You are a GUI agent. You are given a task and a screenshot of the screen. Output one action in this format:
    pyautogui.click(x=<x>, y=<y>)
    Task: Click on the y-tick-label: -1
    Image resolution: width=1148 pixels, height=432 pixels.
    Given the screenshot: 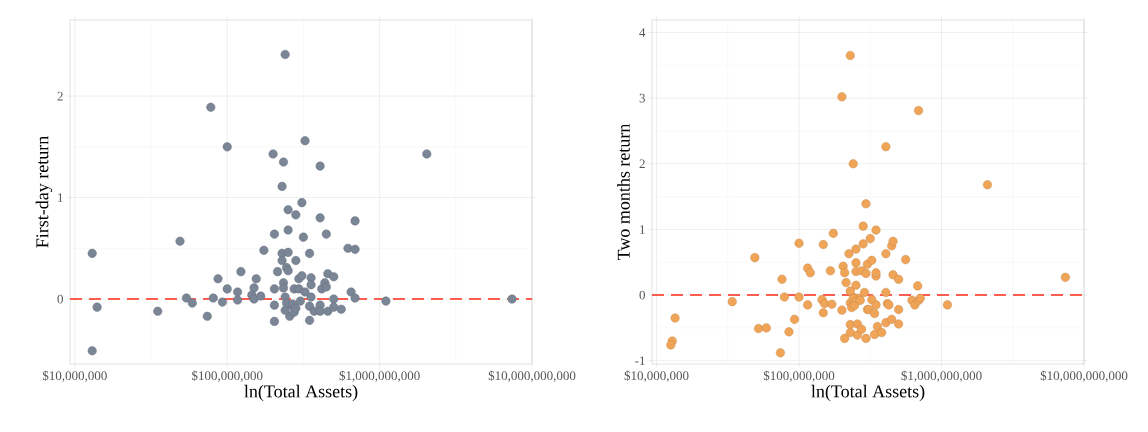 What is the action you would take?
    pyautogui.click(x=640, y=361)
    